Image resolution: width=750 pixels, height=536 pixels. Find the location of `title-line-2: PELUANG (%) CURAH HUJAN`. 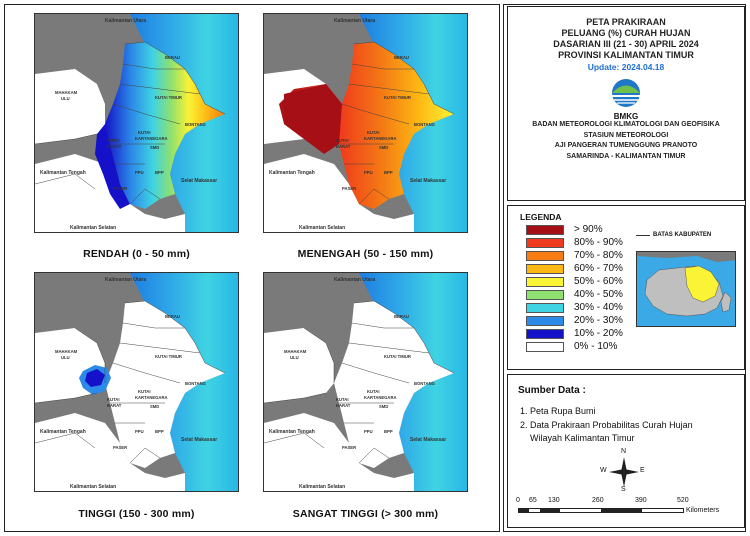

title-line-2: PELUANG (%) CURAH HUJAN is located at coordinates (626, 33).